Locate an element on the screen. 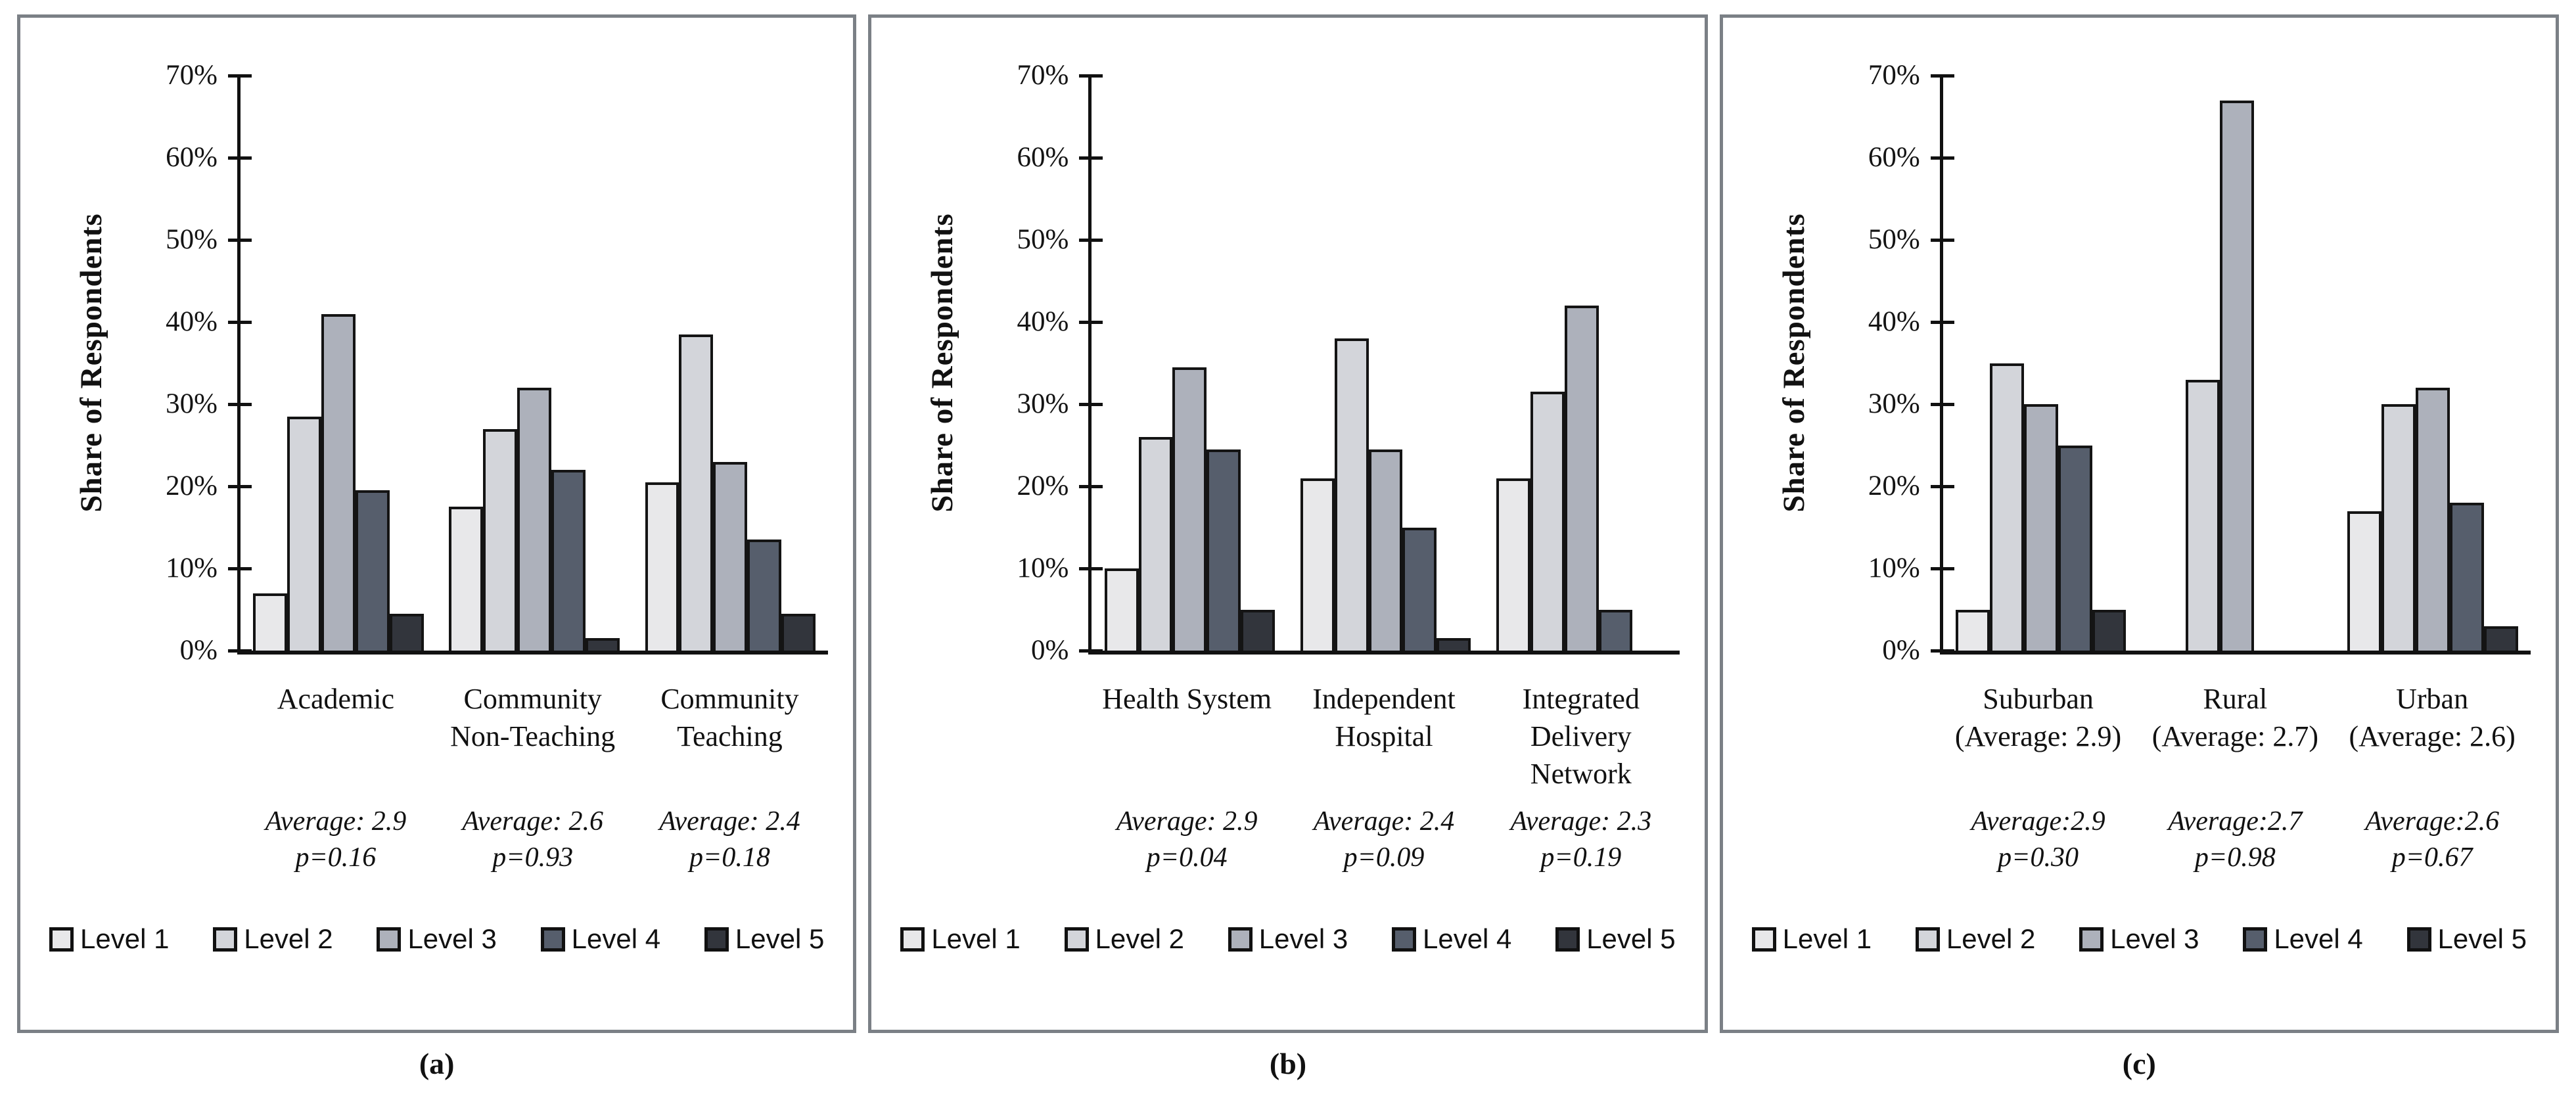 Image resolution: width=2576 pixels, height=1104 pixels. category-label-1: Health System is located at coordinates (1187, 699).